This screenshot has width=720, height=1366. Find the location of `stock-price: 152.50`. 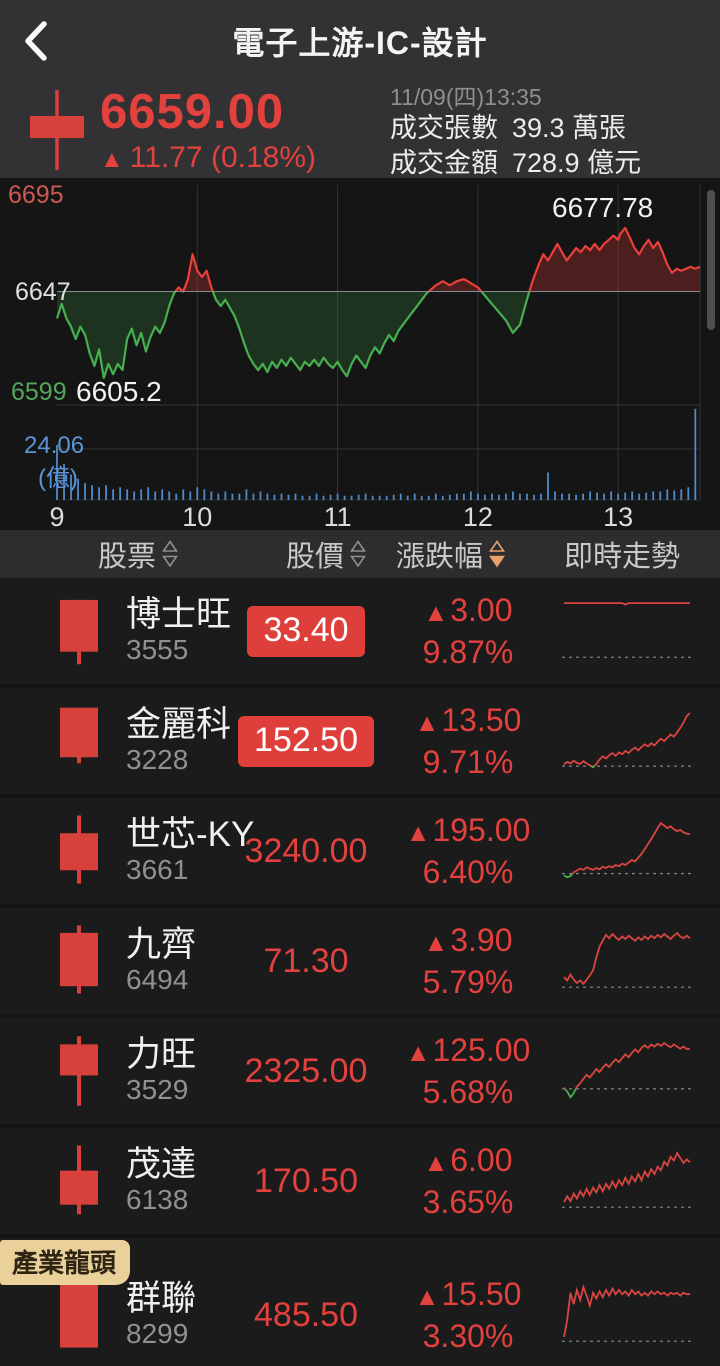

stock-price: 152.50 is located at coordinates (306, 741).